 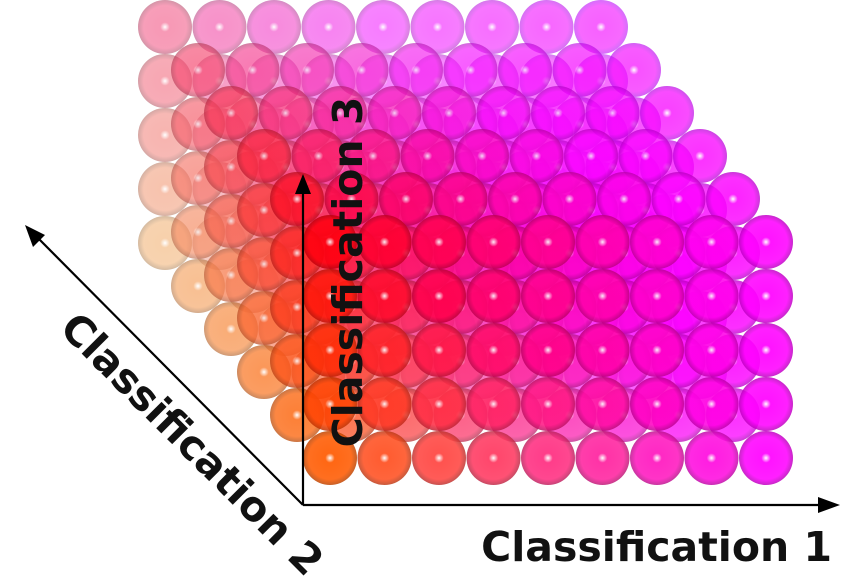 I want to click on axis-classification-3-arrowhead, so click(x=303, y=184).